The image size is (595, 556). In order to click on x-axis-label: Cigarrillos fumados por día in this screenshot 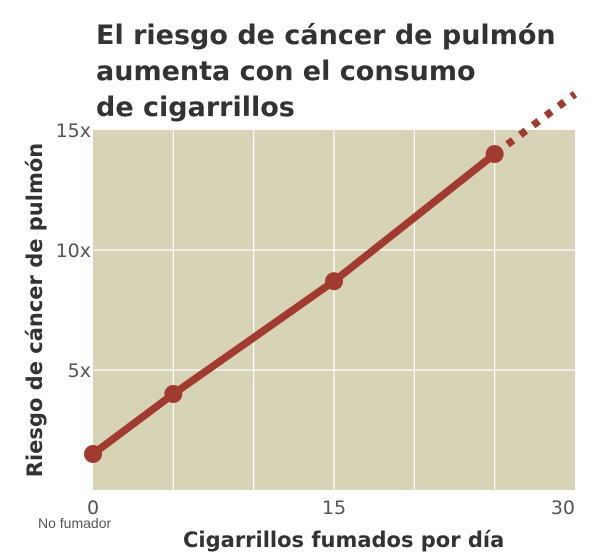, I will do `click(343, 540)`.